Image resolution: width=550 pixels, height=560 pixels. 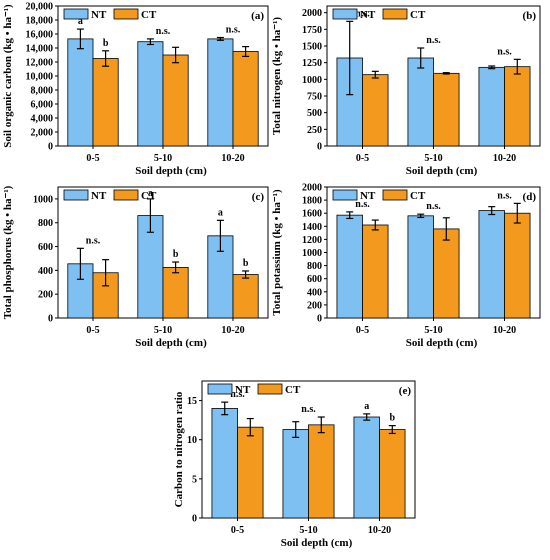 What do you see at coordinates (258, 197) in the screenshot?
I see `panel-label: (c)` at bounding box center [258, 197].